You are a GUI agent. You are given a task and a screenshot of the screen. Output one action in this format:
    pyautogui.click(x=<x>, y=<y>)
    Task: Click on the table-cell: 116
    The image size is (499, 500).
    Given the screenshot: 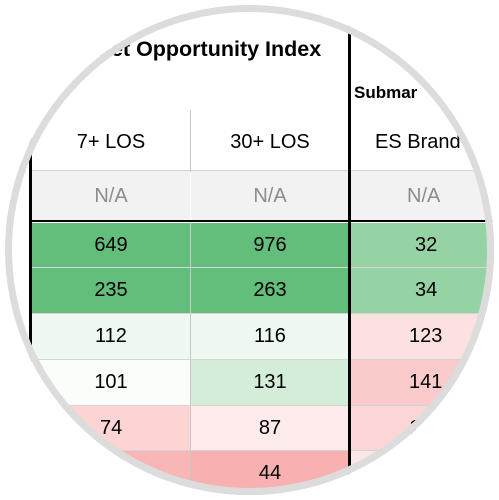 What is the action you would take?
    pyautogui.click(x=270, y=336)
    